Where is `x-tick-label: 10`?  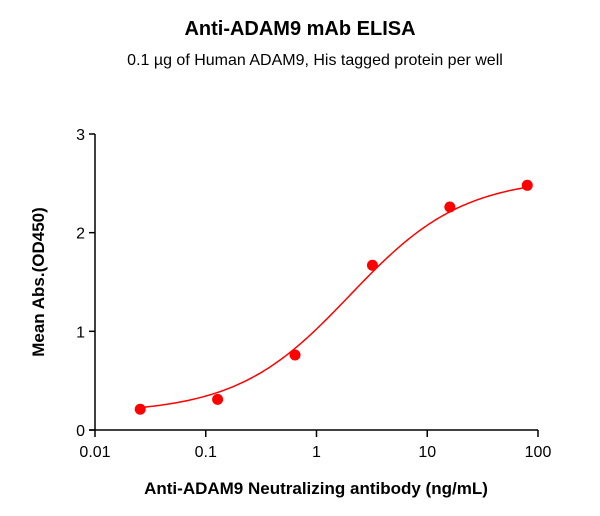
x-tick-label: 10 is located at coordinates (427, 452).